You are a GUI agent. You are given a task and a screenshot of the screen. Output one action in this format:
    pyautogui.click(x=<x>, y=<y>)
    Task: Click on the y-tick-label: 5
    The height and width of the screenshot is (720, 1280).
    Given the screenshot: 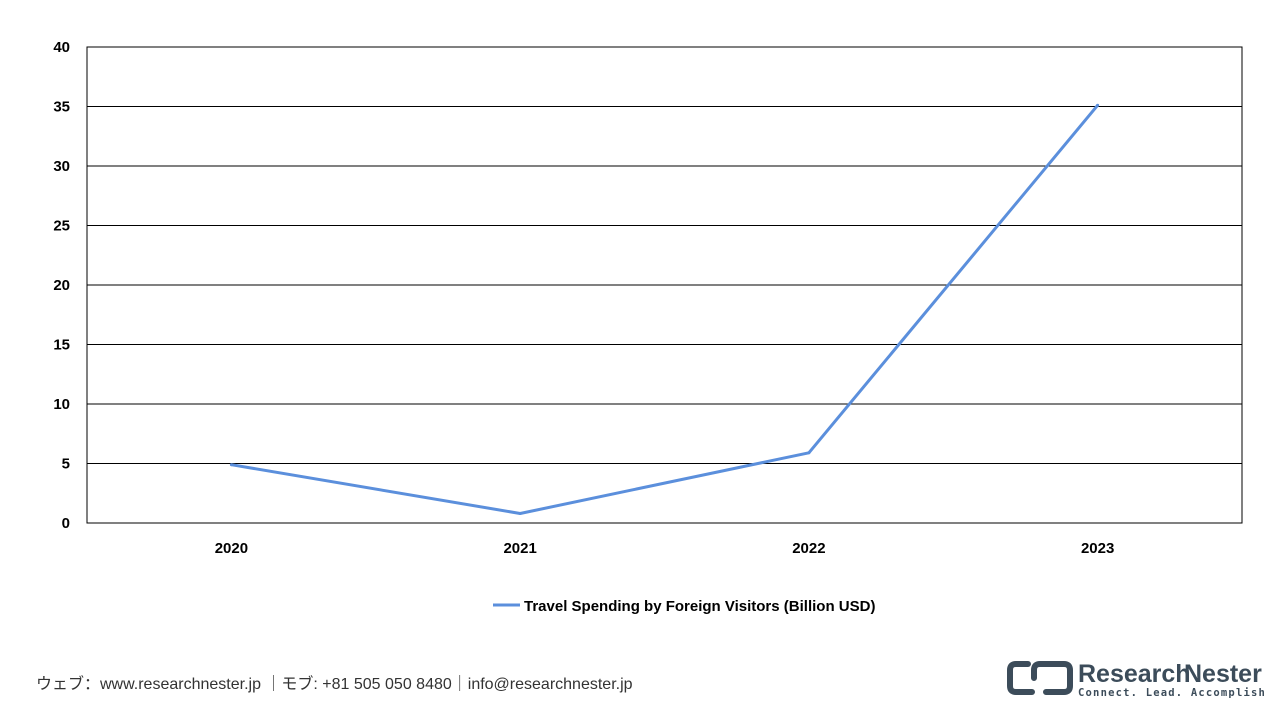 What is the action you would take?
    pyautogui.click(x=66, y=464)
    